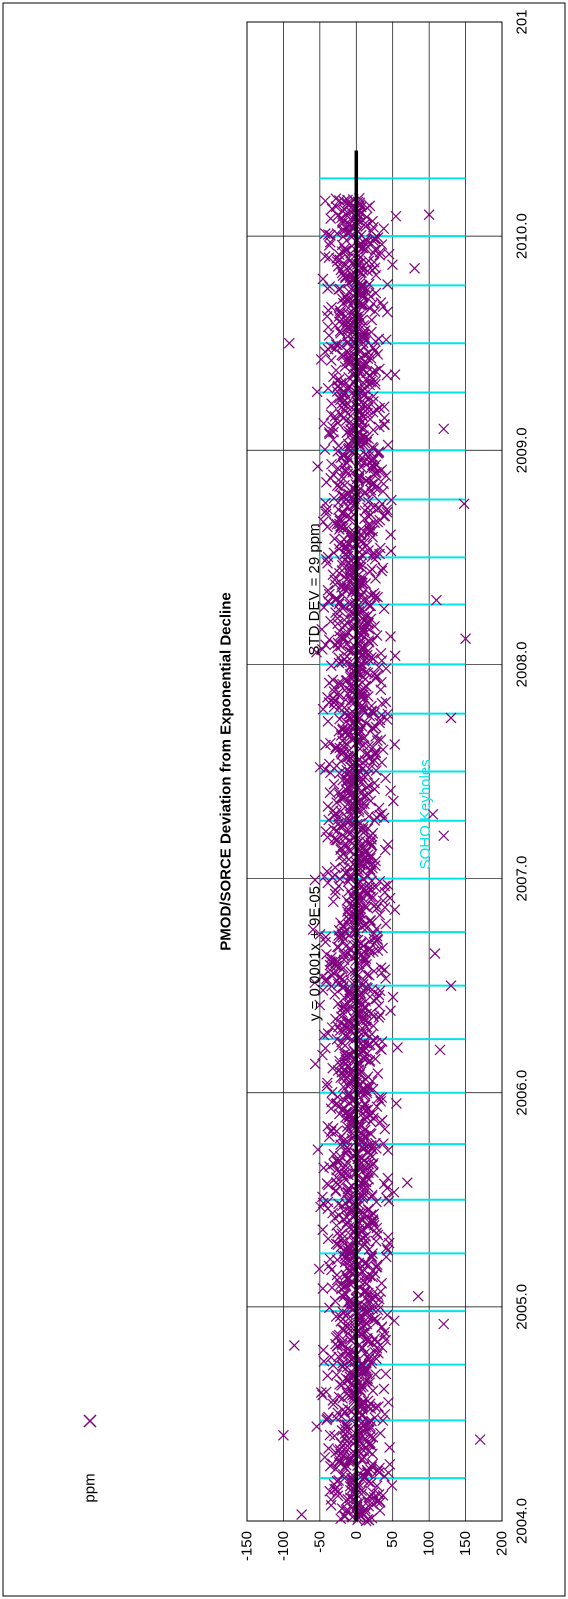 The width and height of the screenshot is (568, 1599). I want to click on annotation-text: STD DEV = 29 ppm, so click(314, 589).